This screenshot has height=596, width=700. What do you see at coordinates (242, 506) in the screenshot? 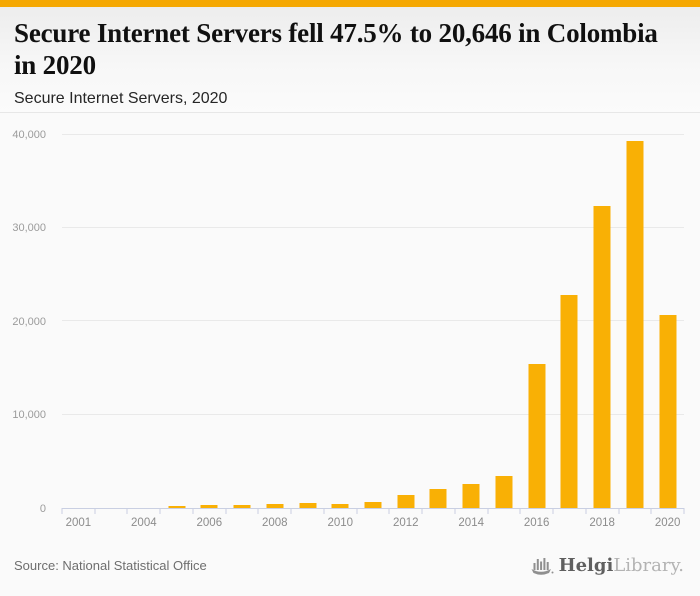
I see `bar-2007` at bounding box center [242, 506].